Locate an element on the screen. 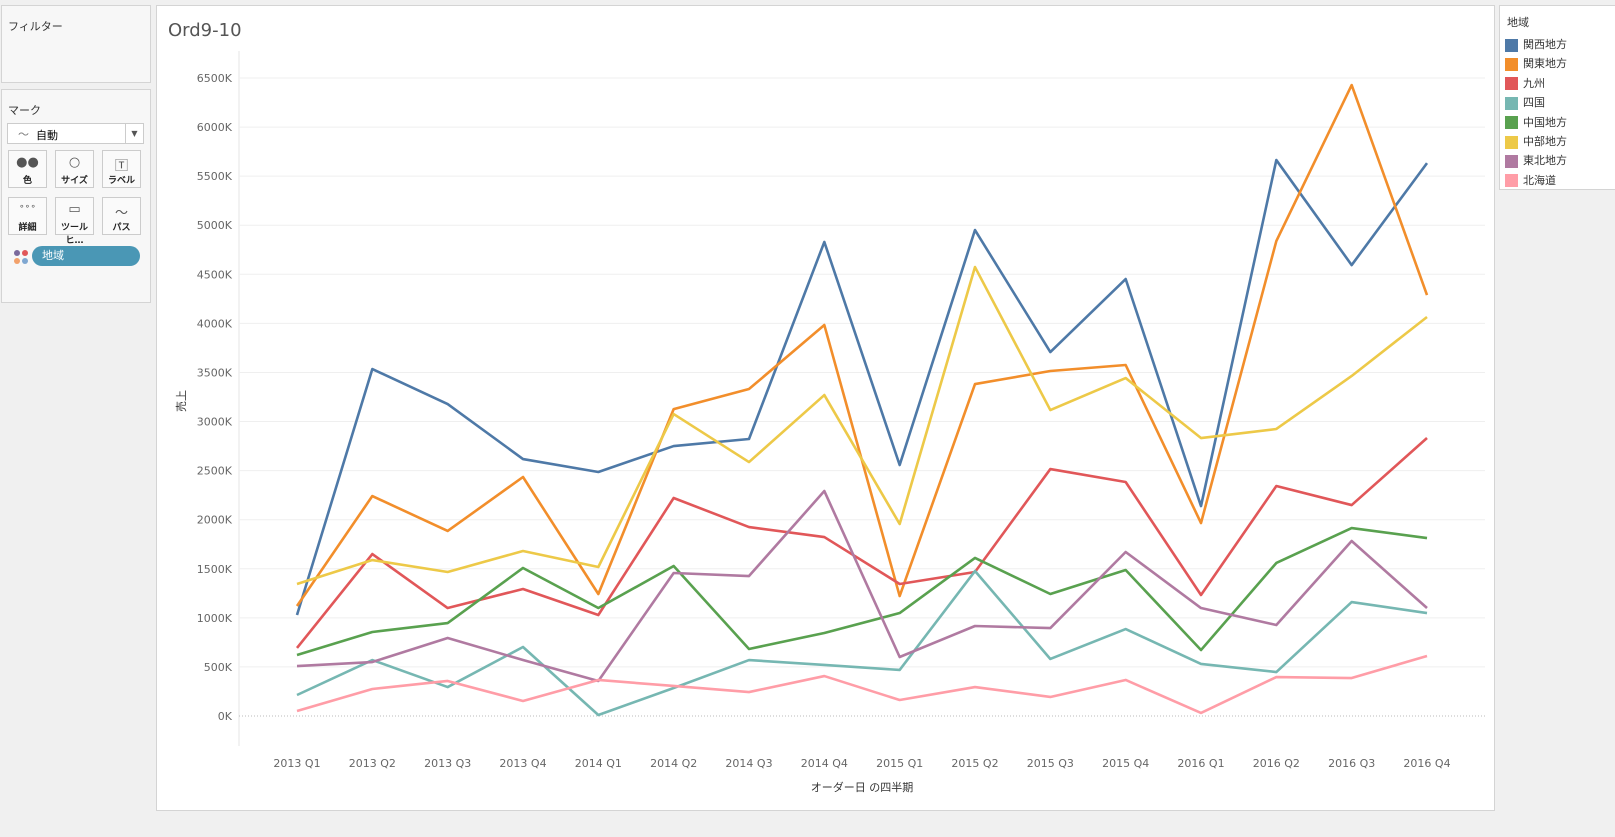 The image size is (1615, 837). x-tick-label: 2014 Q1 is located at coordinates (598, 763).